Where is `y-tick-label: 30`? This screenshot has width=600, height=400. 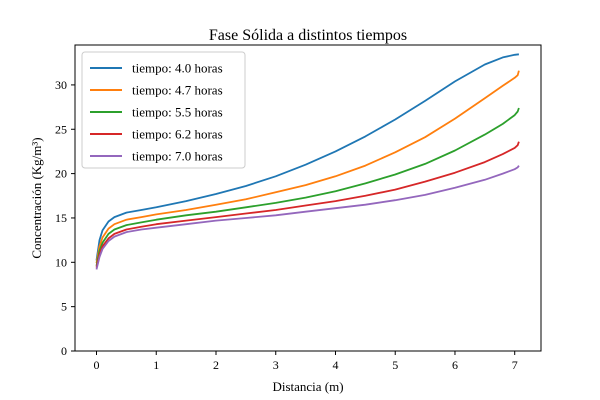 y-tick-label: 30 is located at coordinates (61, 85).